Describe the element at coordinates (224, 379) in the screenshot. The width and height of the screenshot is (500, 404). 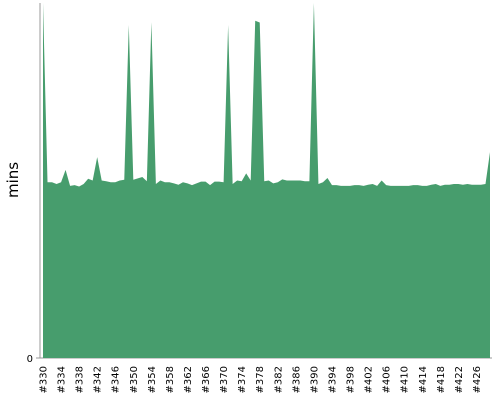
I see `x-tick-label: #370` at that location.